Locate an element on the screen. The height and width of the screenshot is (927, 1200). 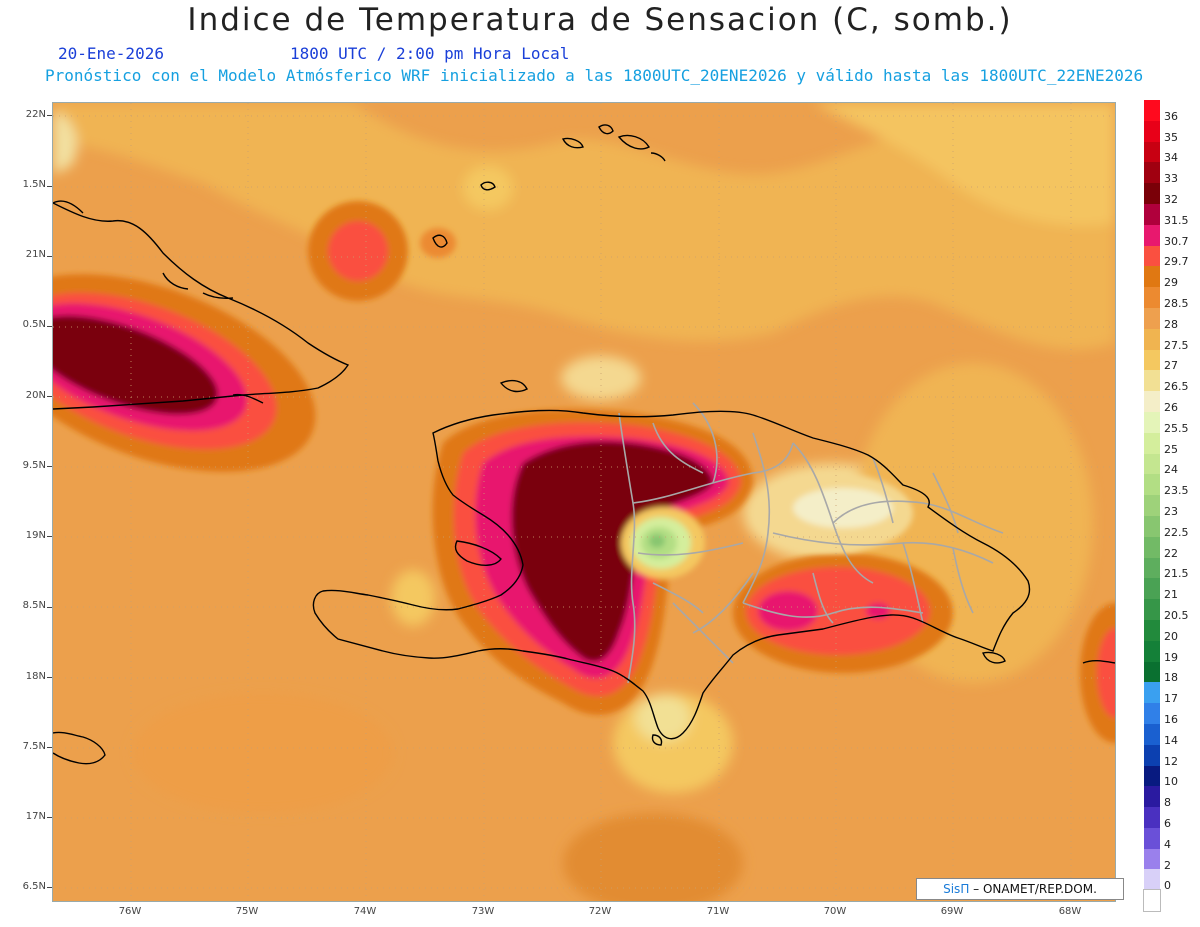
colorbar-label: 12 is located at coordinates (1171, 761).